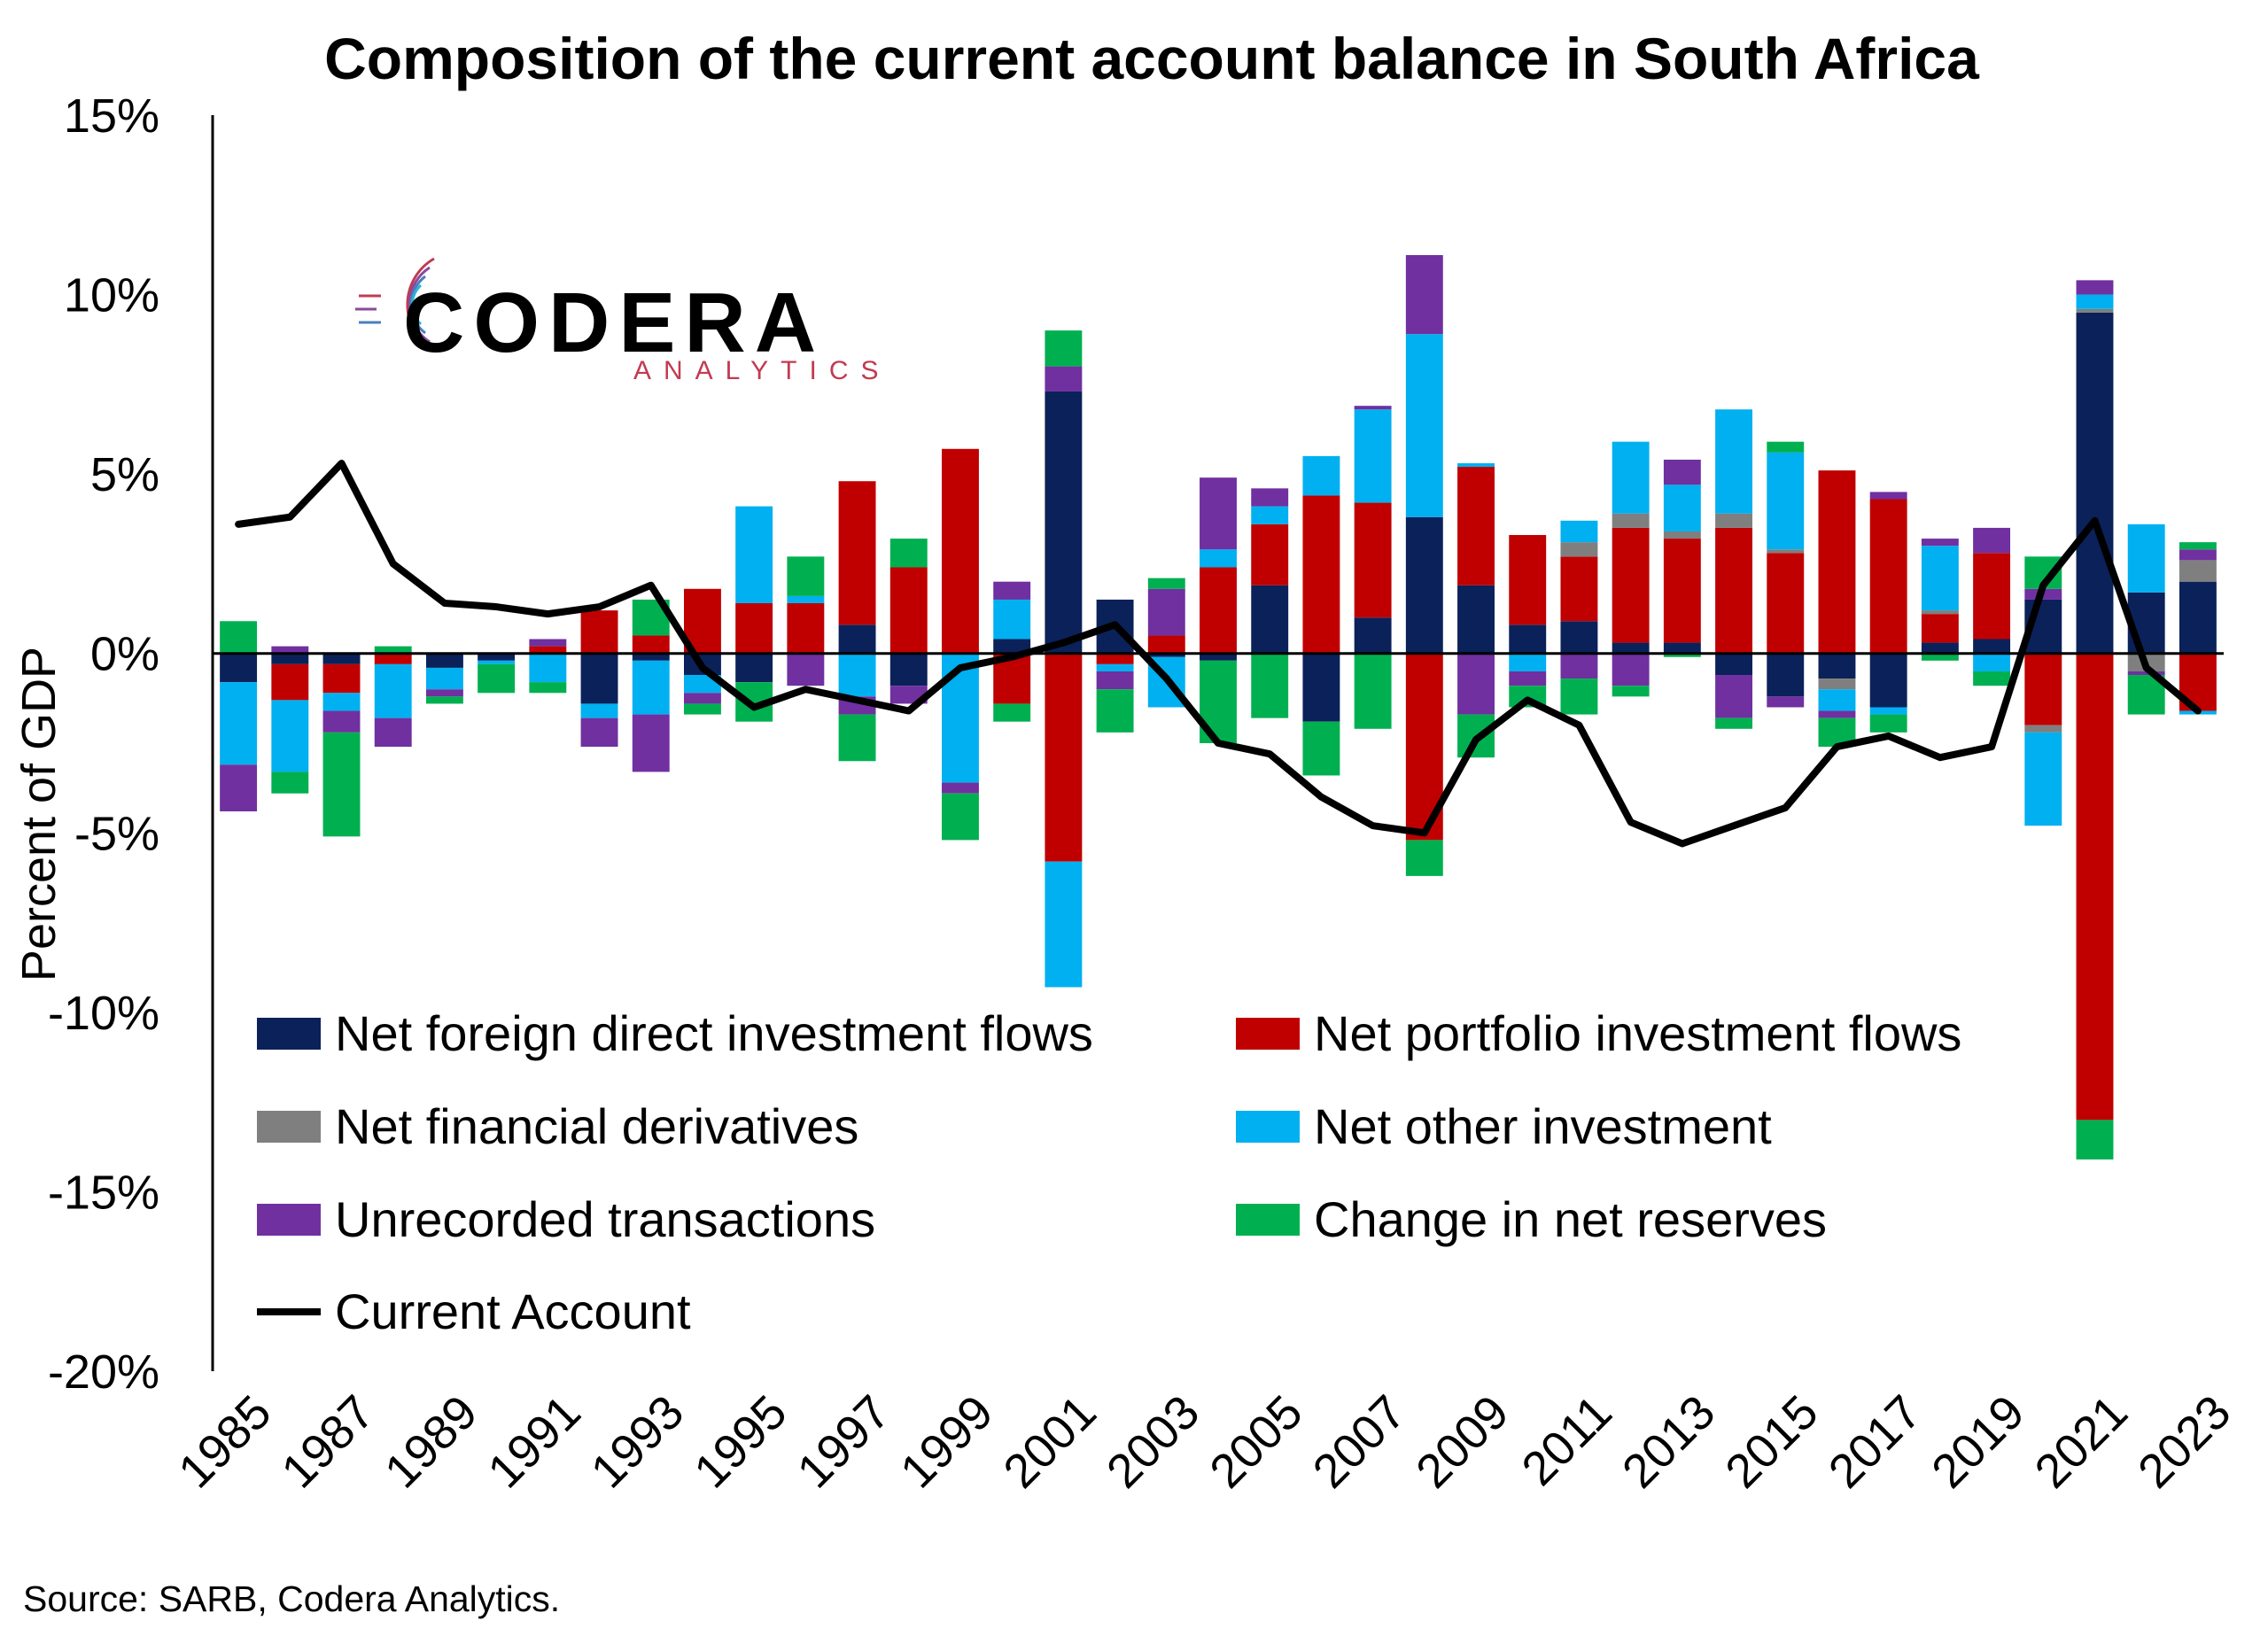 The width and height of the screenshot is (2268, 1644). What do you see at coordinates (103, 1372) in the screenshot?
I see `y-tick-label: -20%` at bounding box center [103, 1372].